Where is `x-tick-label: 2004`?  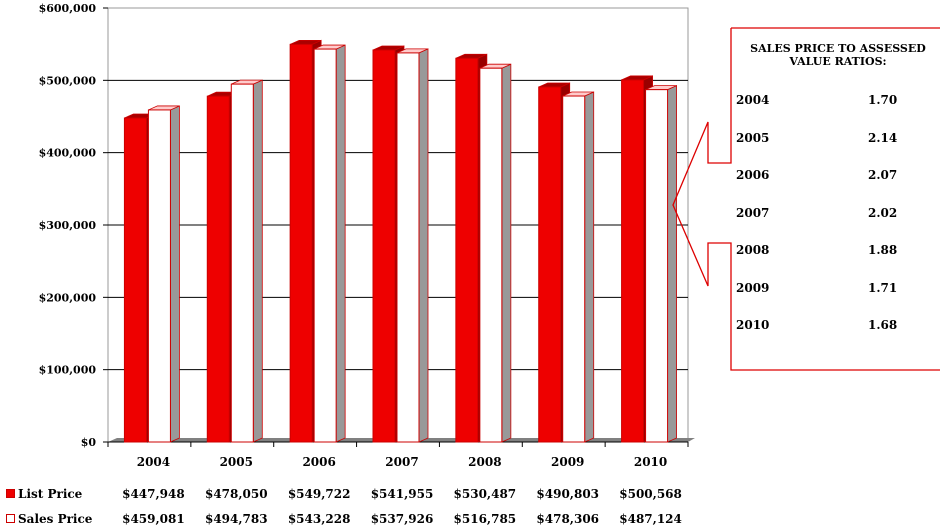 x-tick-label: 2004 is located at coordinates (153, 462).